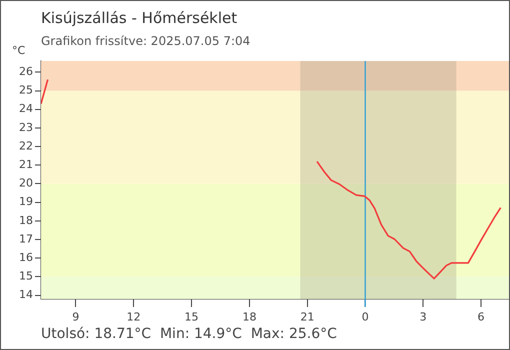  Describe the element at coordinates (189, 334) in the screenshot. I see `text: Utolsó: 18.71°C Min: 14.9°C Max: 25.6°C` at that location.